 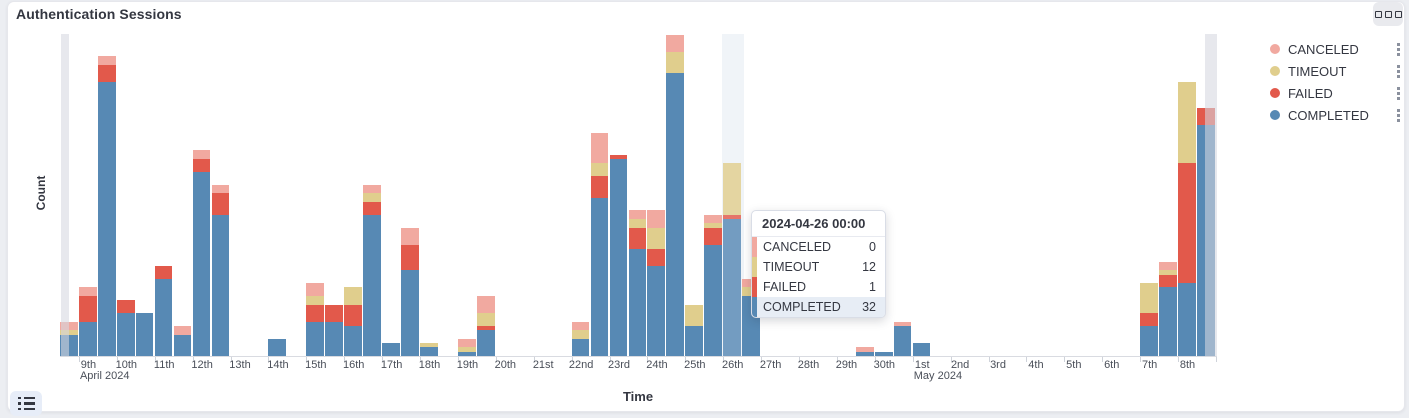 I want to click on panel-options-button, so click(x=1388, y=14).